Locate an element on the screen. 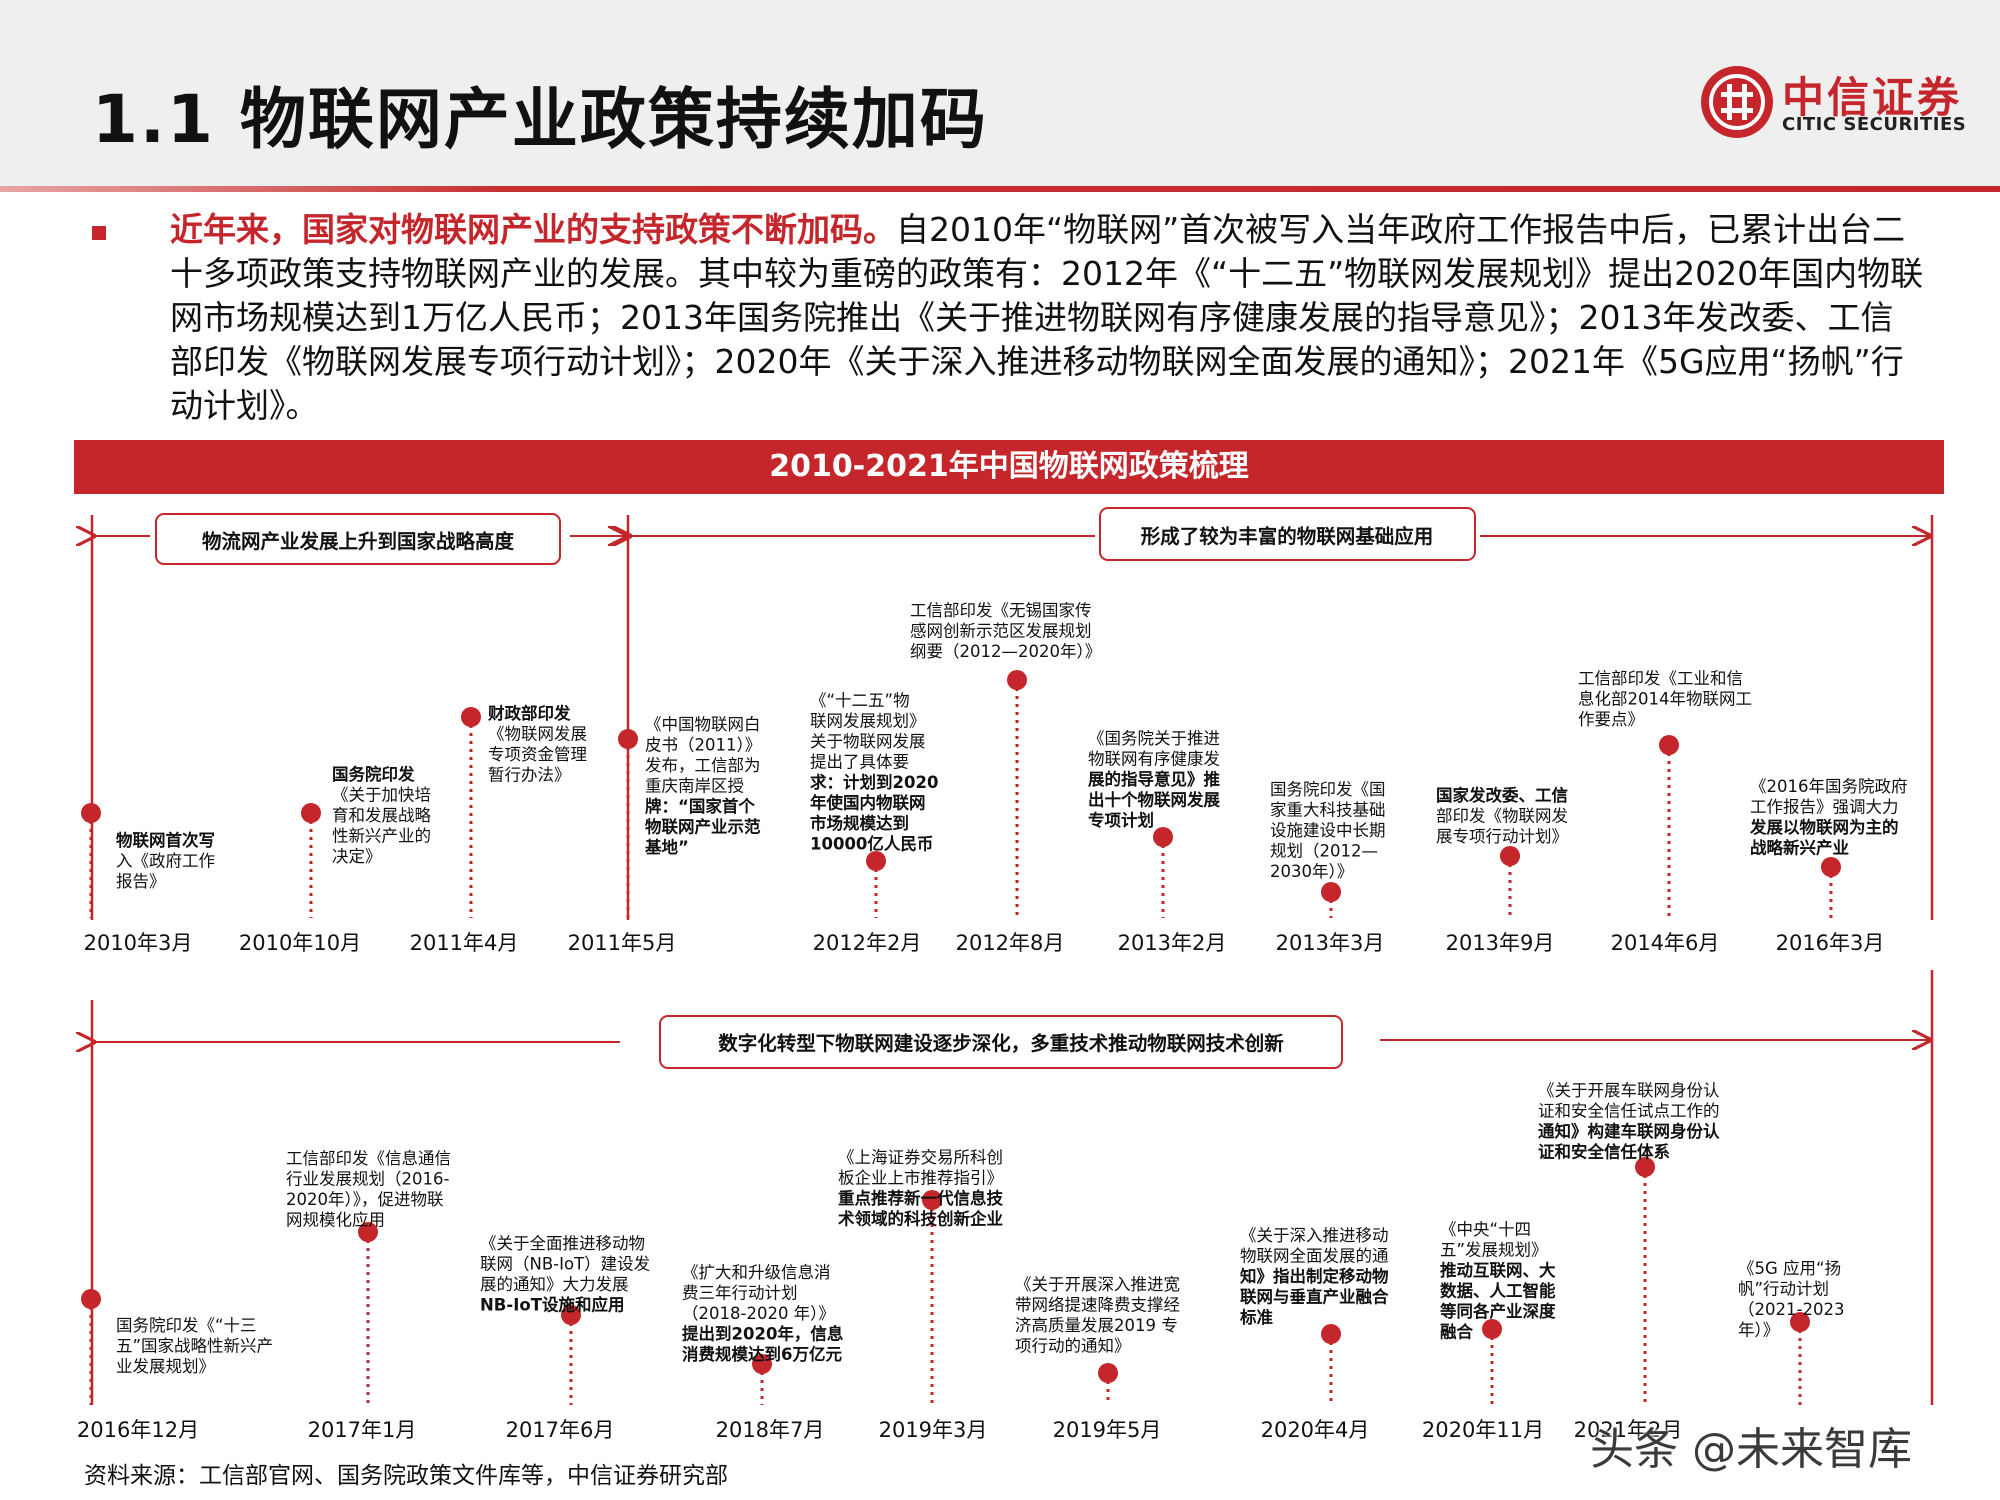 This screenshot has height=1500, width=2000. event-line: 出十个物联网发展 is located at coordinates (1154, 800).